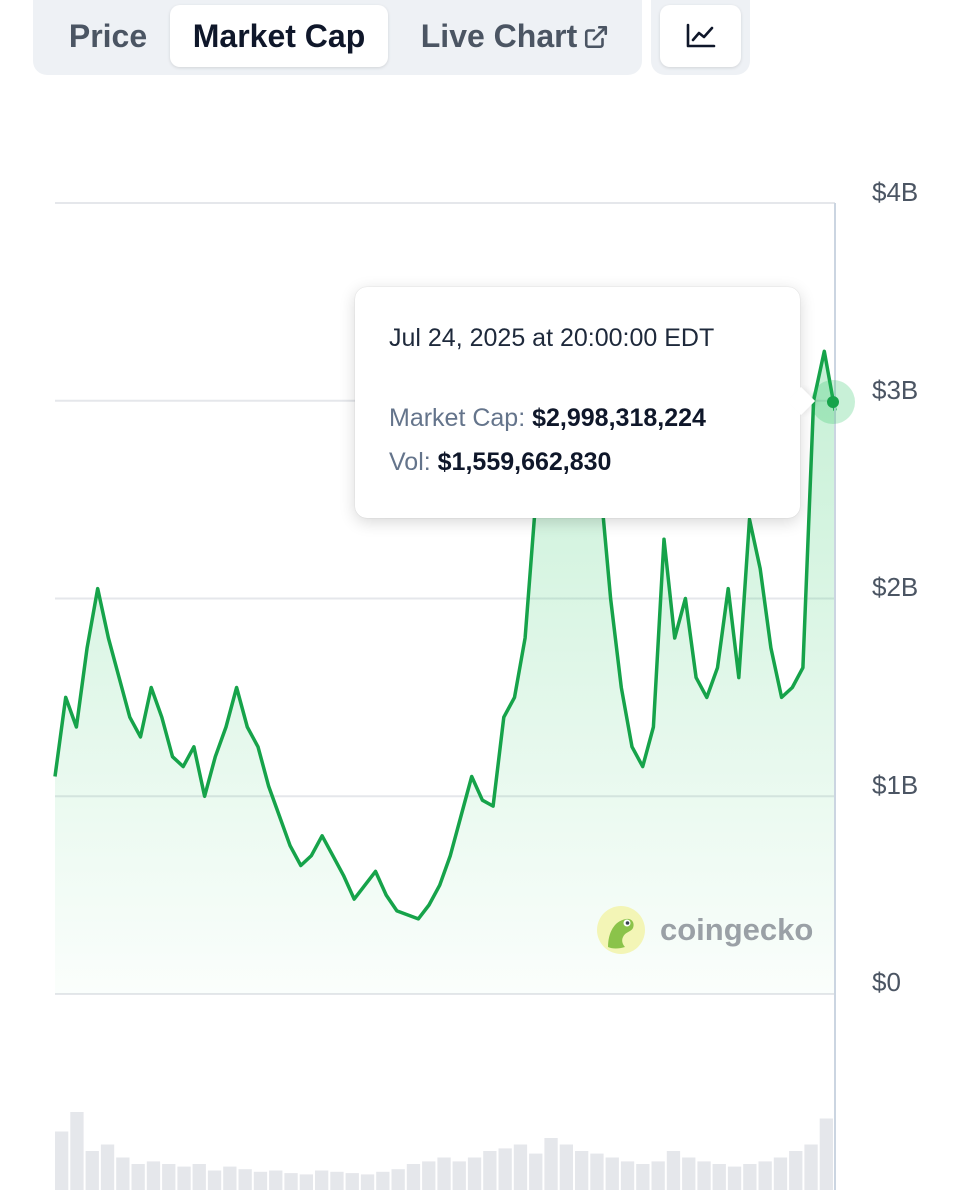  I want to click on tooltip-market-cap-label: Market Cap:, so click(457, 418).